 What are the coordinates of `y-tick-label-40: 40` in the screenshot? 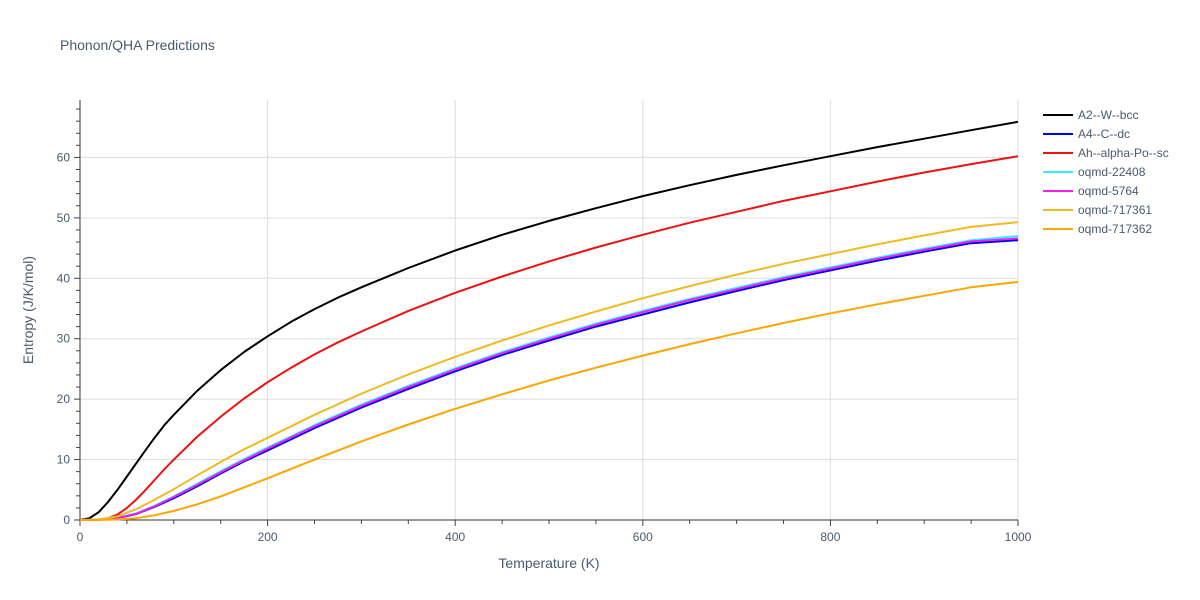 It's located at (64, 278).